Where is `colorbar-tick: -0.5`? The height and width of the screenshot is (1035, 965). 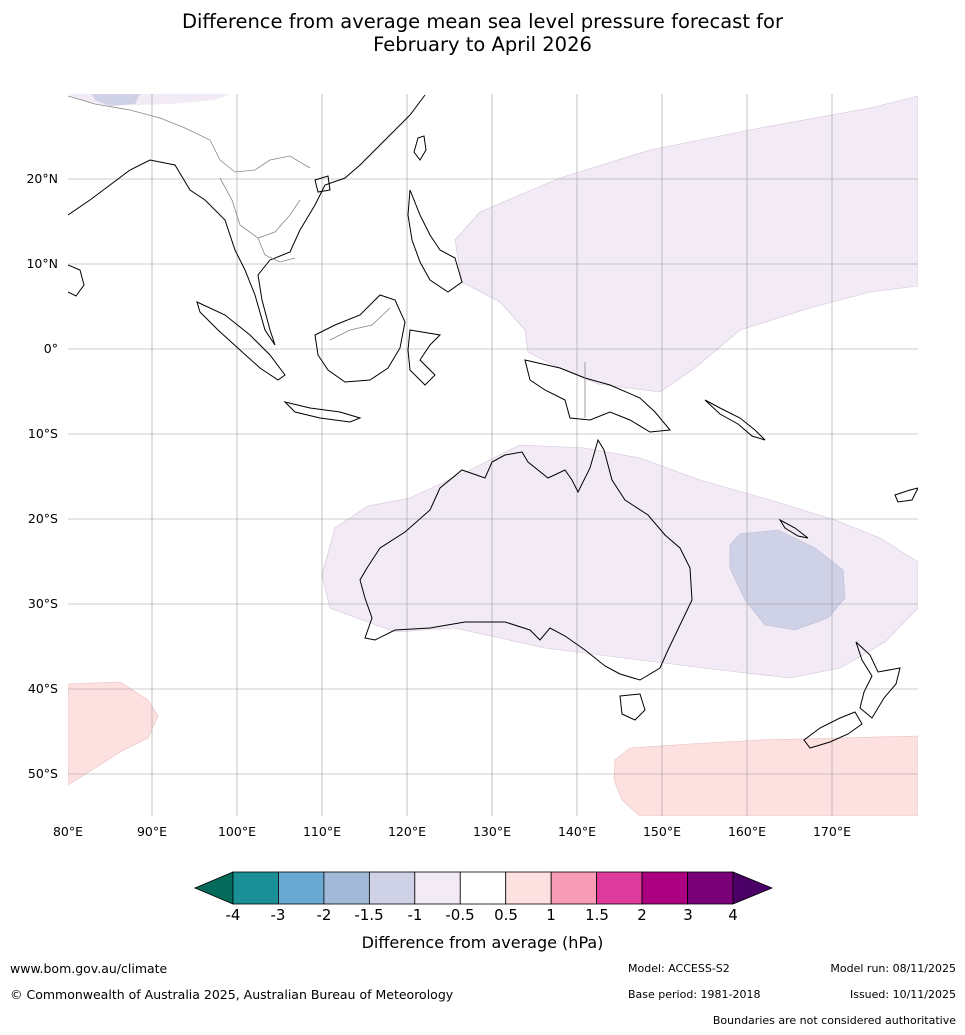 colorbar-tick: -0.5 is located at coordinates (460, 915).